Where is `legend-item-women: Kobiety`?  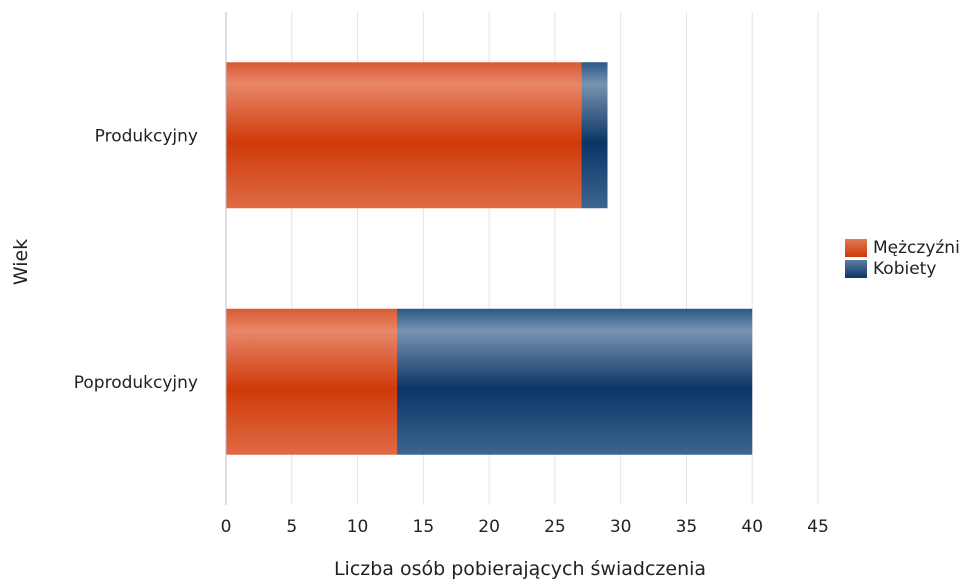
legend-item-women: Kobiety is located at coordinates (902, 268).